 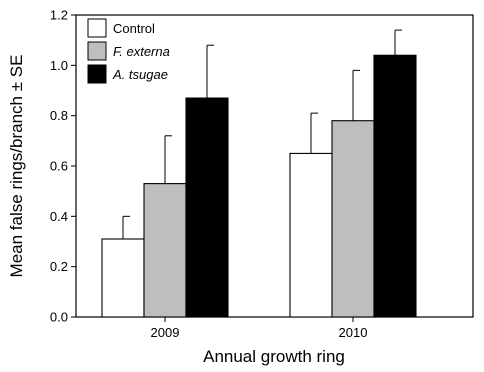 What do you see at coordinates (165, 250) in the screenshot?
I see `bar-2009-f-externa` at bounding box center [165, 250].